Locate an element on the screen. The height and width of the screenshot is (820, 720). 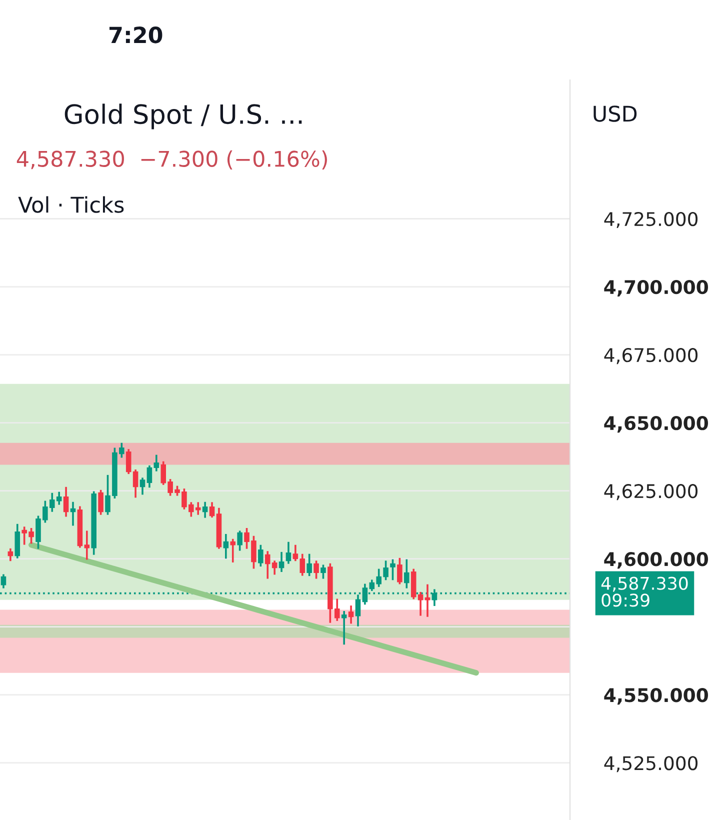
y-tick-label: 4,550.000 is located at coordinates (656, 696).